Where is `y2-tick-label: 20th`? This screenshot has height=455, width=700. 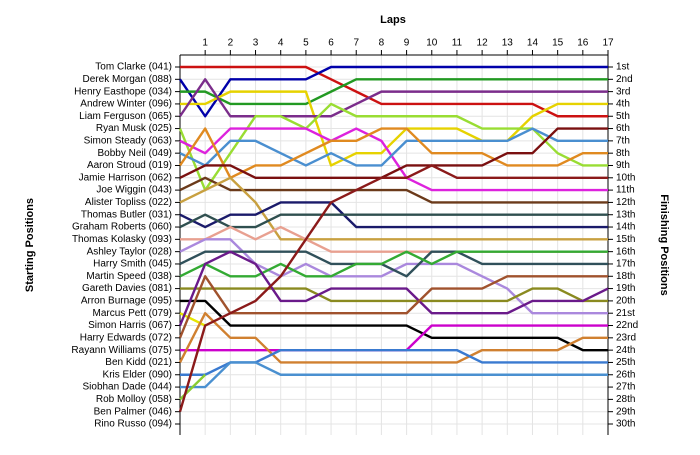 y2-tick-label: 20th is located at coordinates (625, 301).